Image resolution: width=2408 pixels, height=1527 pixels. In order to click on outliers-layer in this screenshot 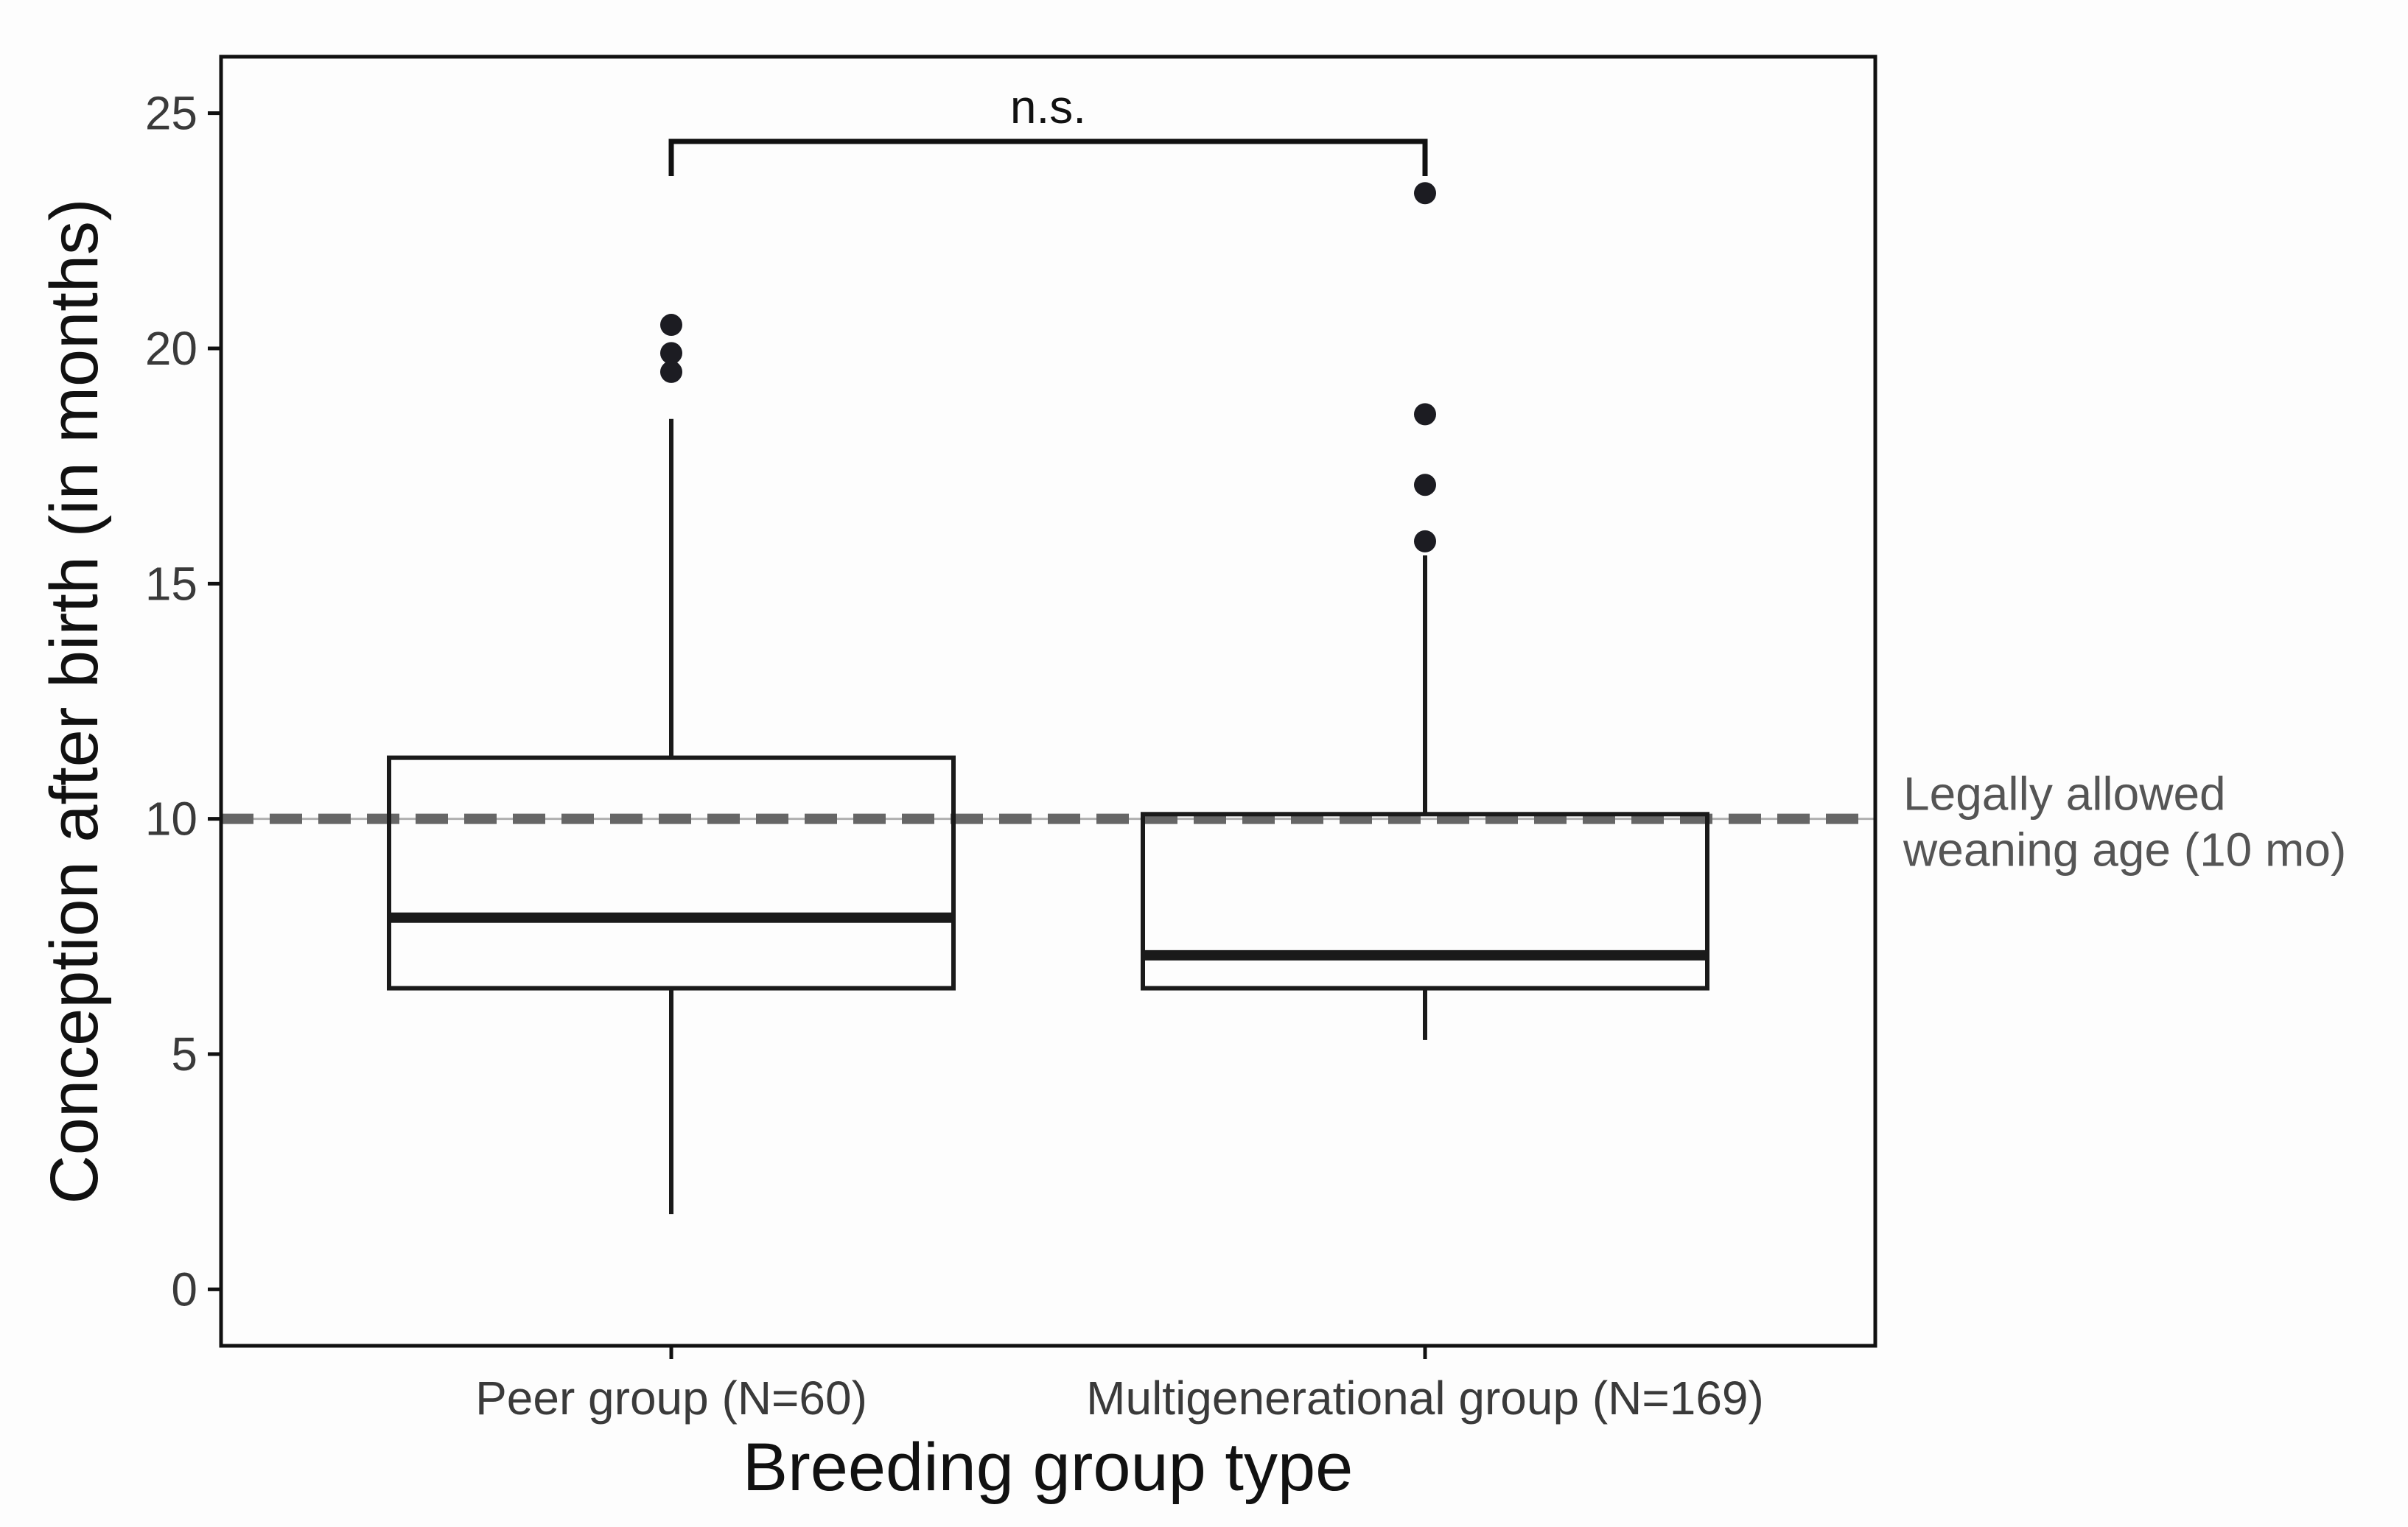, I will do `click(1048, 367)`.